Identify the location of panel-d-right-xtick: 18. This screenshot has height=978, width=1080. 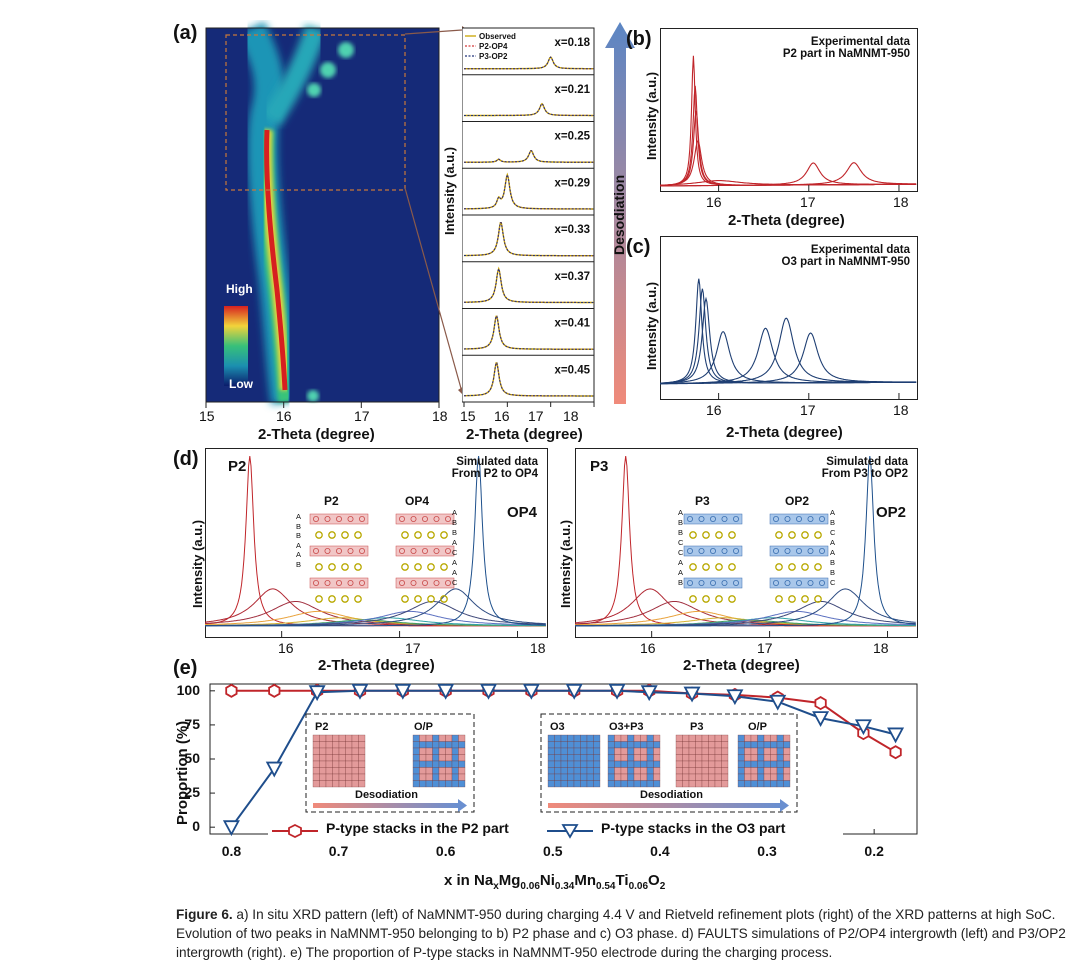
(881, 648).